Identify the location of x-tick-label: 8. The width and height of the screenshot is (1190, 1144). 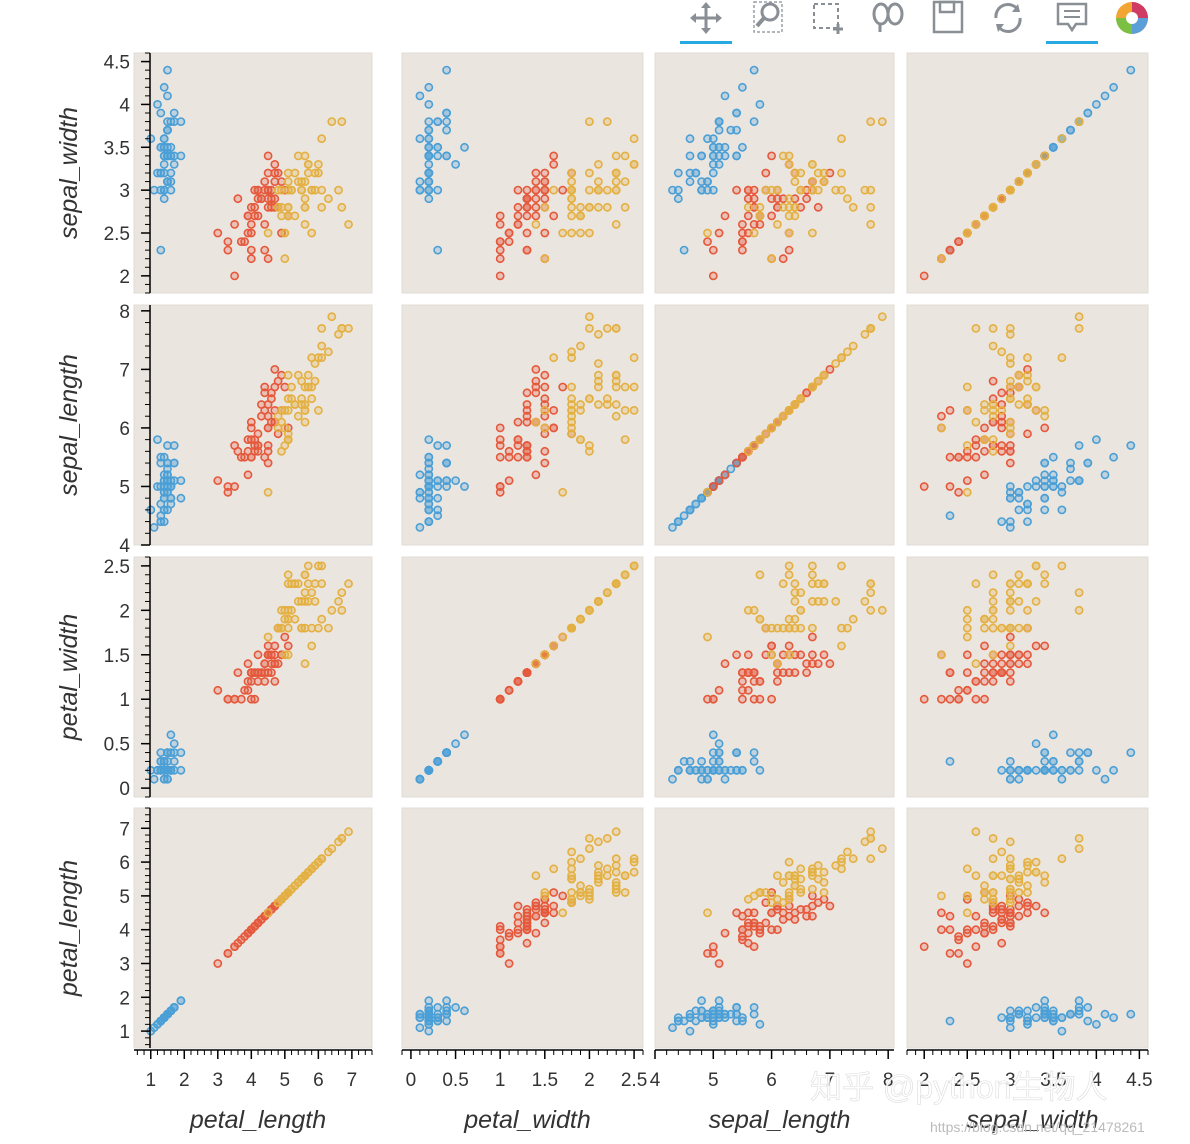
(888, 1080).